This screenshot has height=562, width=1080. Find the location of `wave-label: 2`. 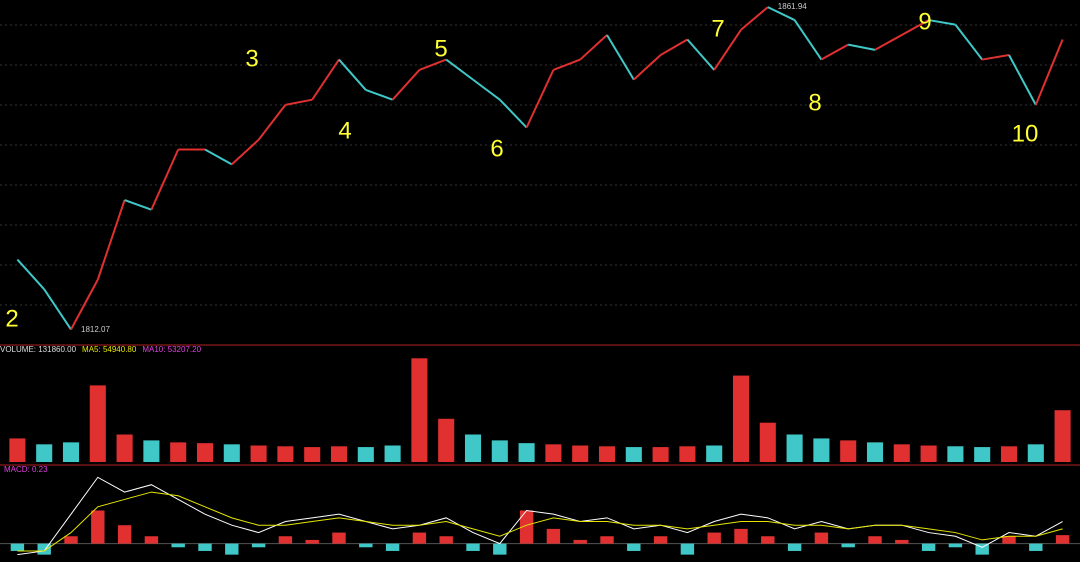

wave-label: 2 is located at coordinates (11, 318).